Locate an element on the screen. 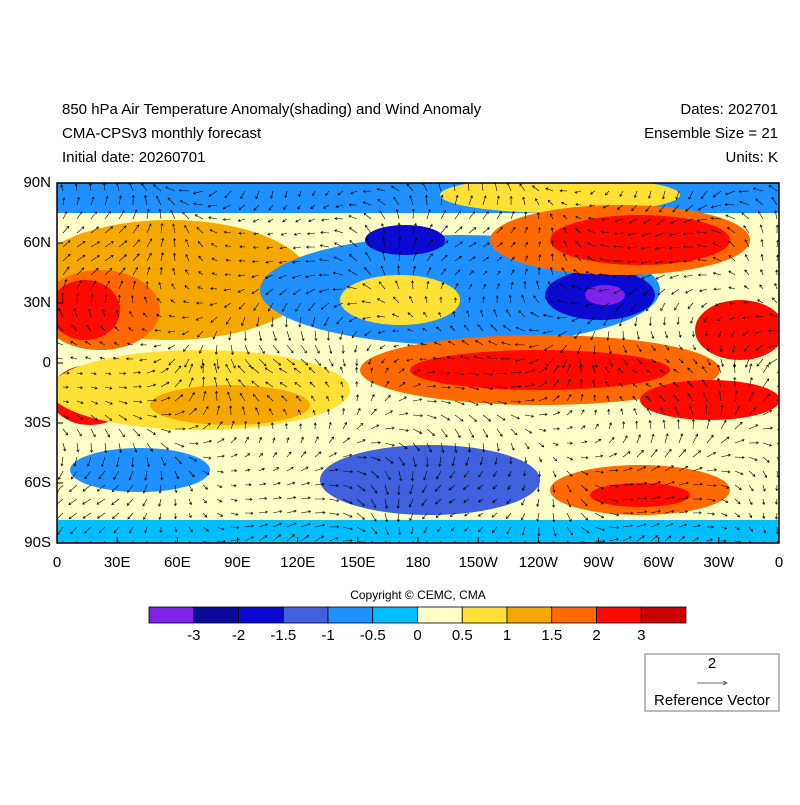  copyright: Copyright © CEMC, CMA is located at coordinates (418, 595).